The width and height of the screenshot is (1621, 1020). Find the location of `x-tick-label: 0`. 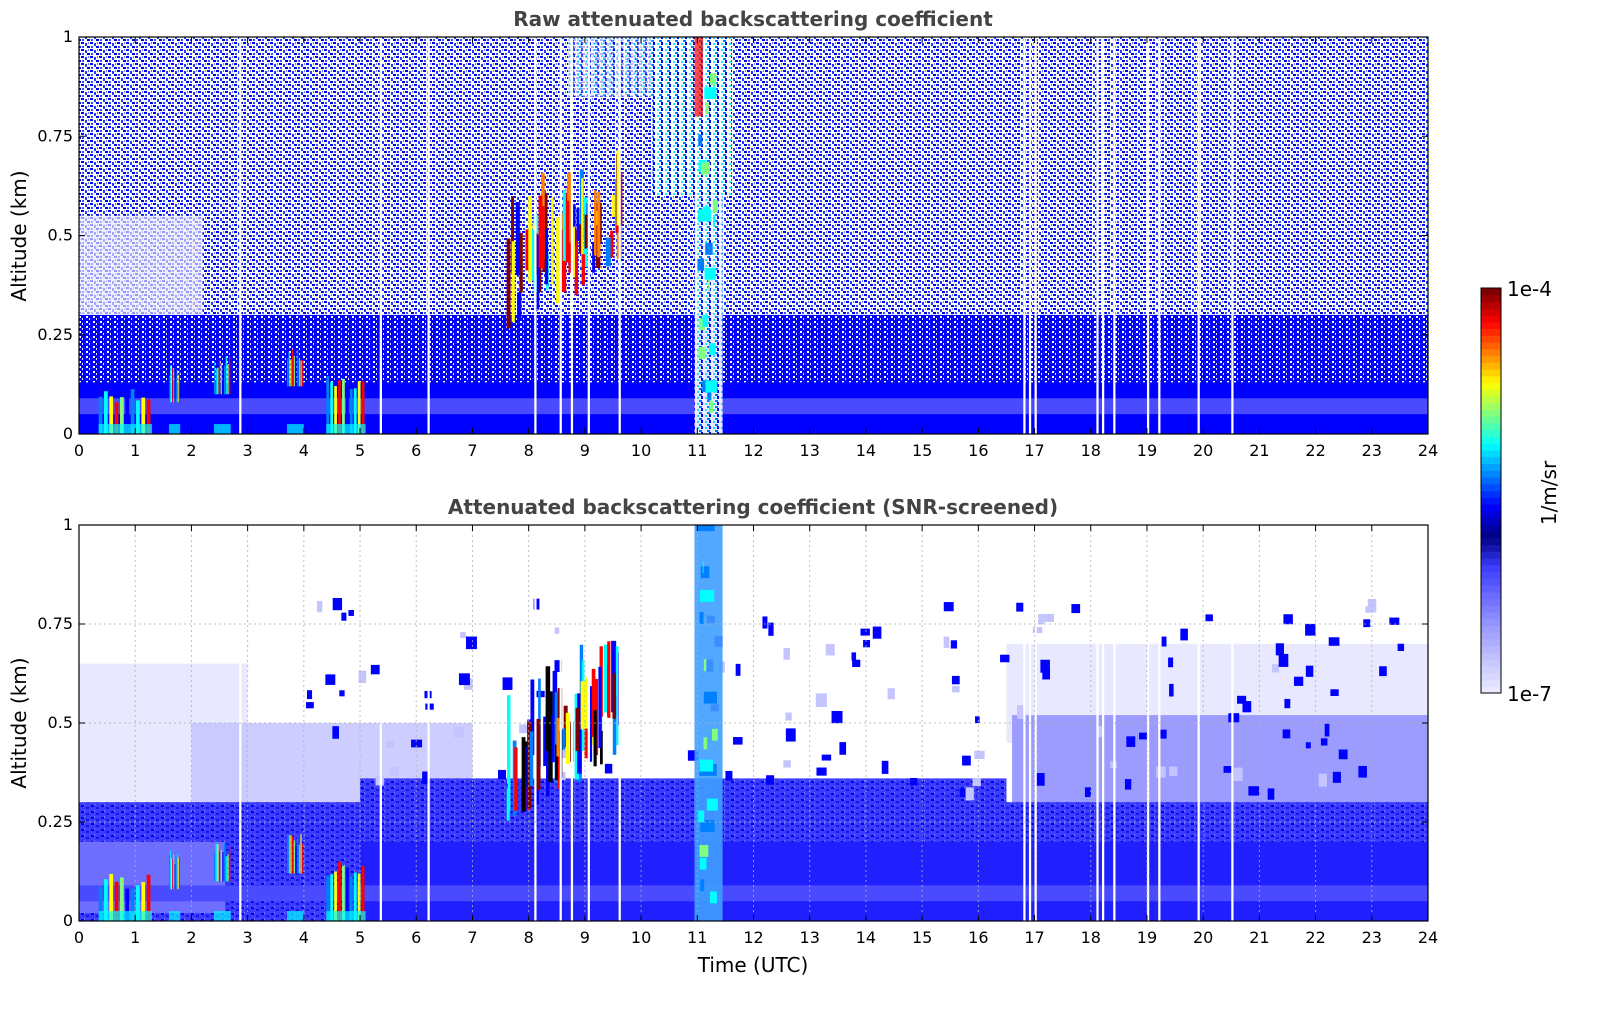

x-tick-label: 0 is located at coordinates (79, 937).